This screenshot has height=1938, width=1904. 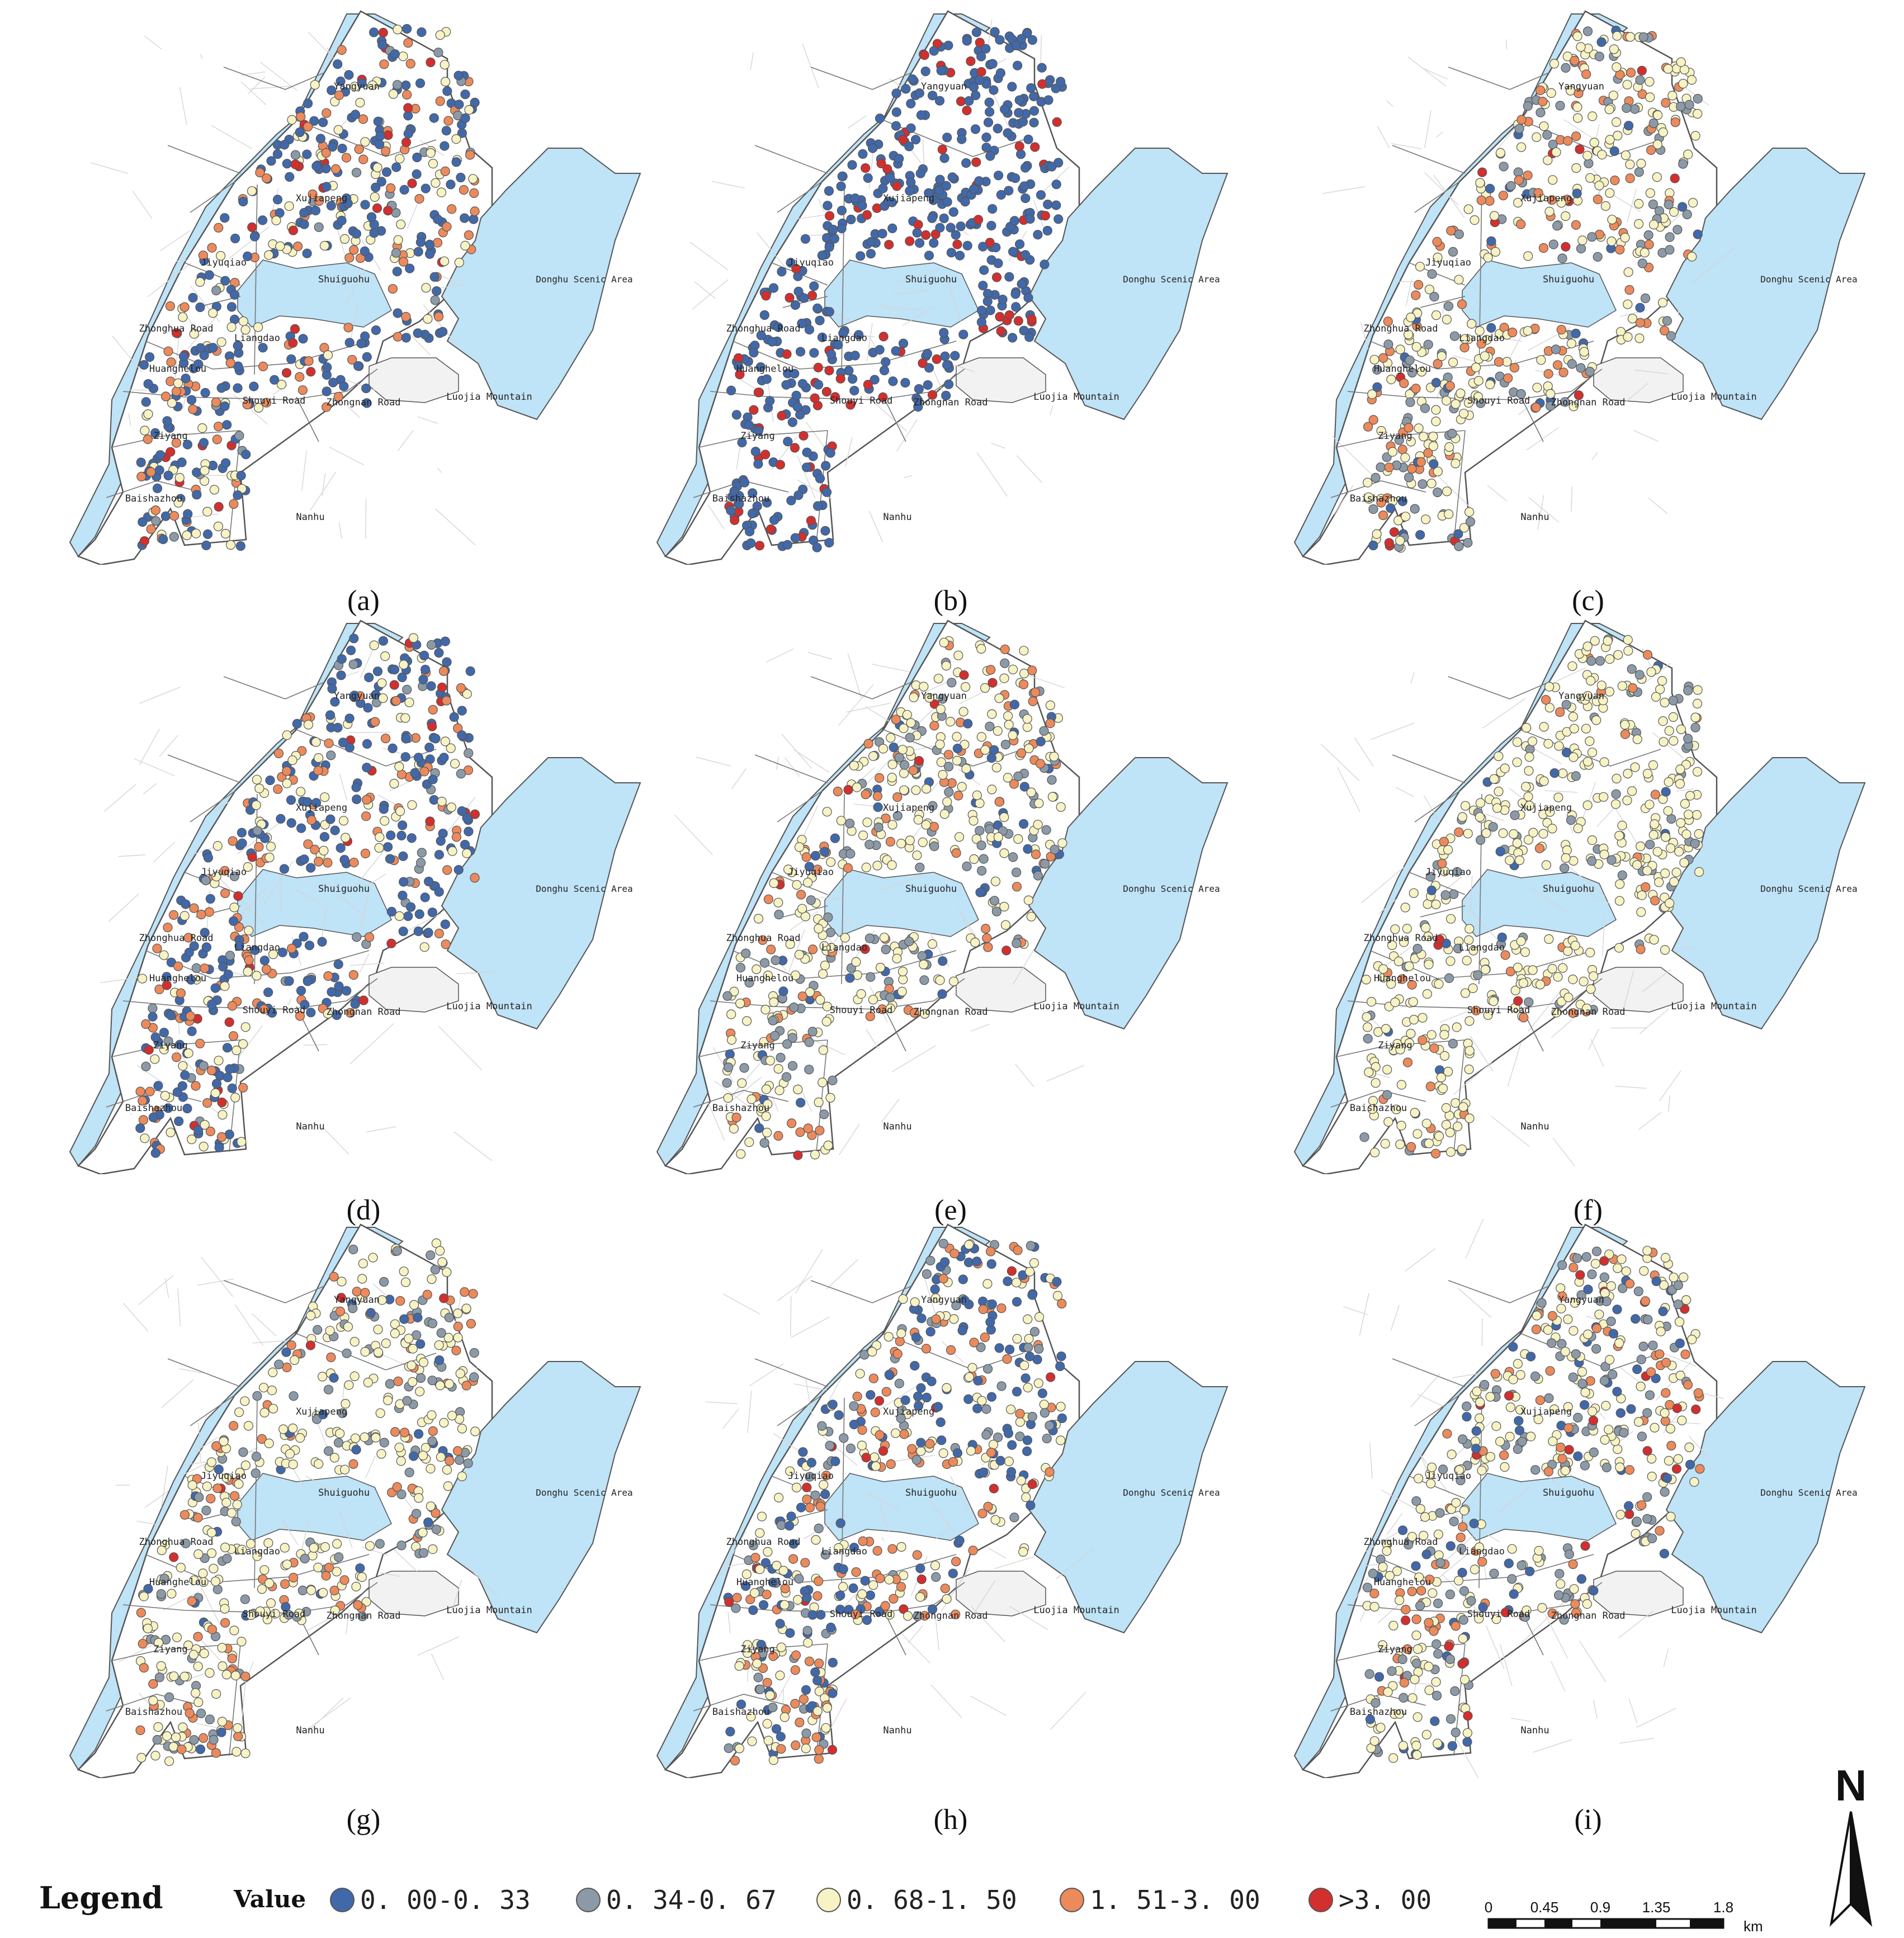 I want to click on place-label-donghu: Donghu Scenic Area, so click(x=584, y=889).